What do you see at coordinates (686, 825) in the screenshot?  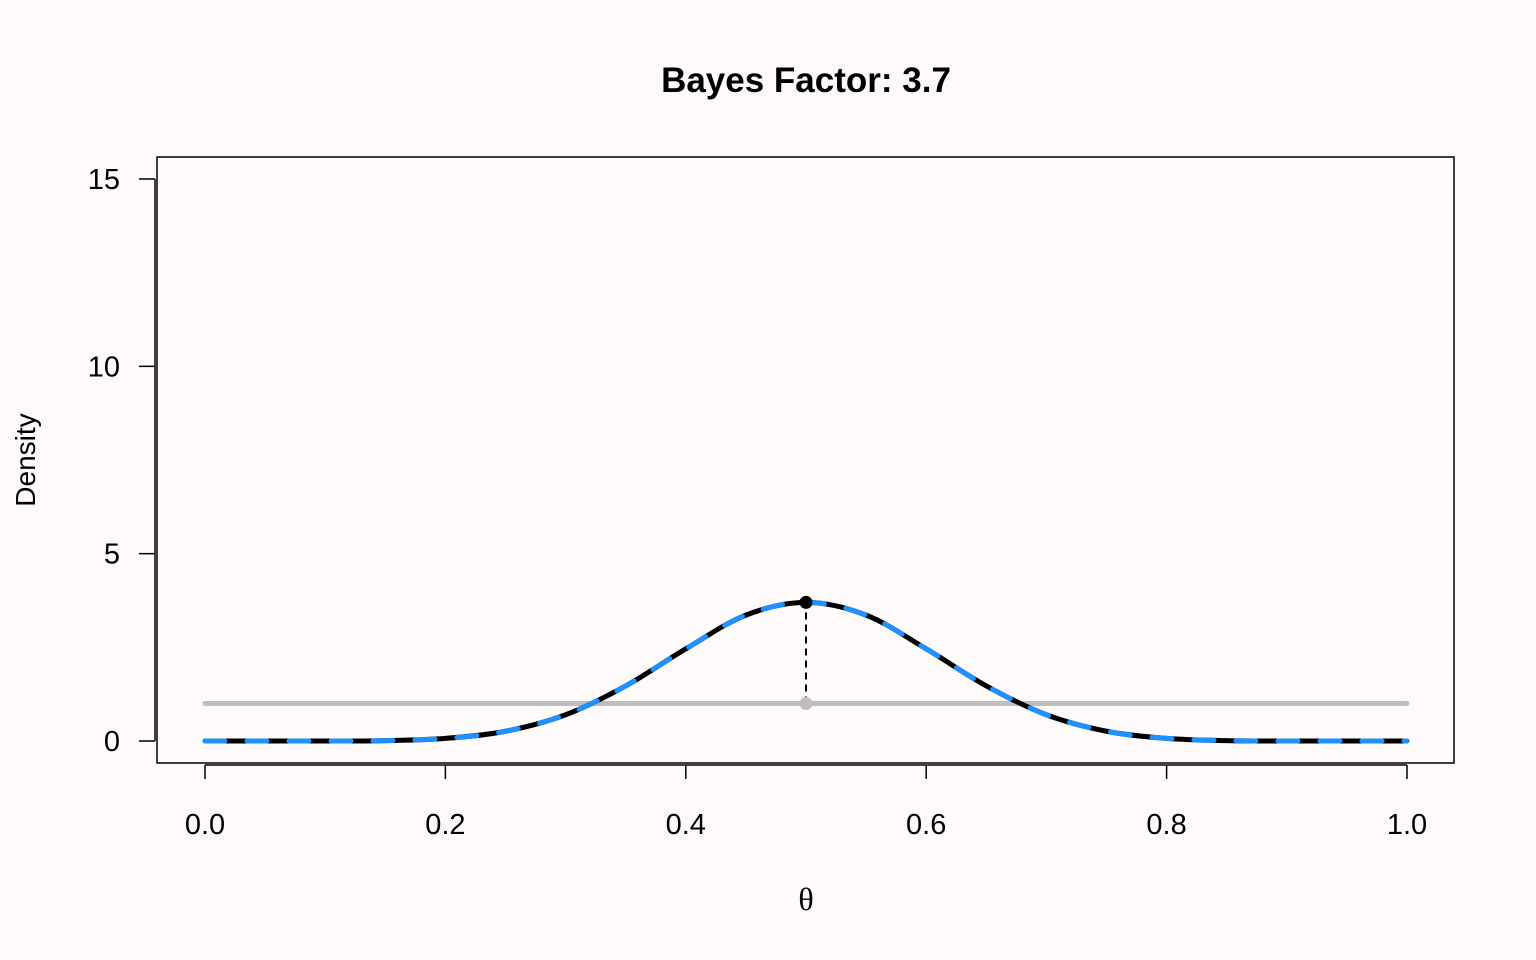 I see `x-tick-label: 0.4` at bounding box center [686, 825].